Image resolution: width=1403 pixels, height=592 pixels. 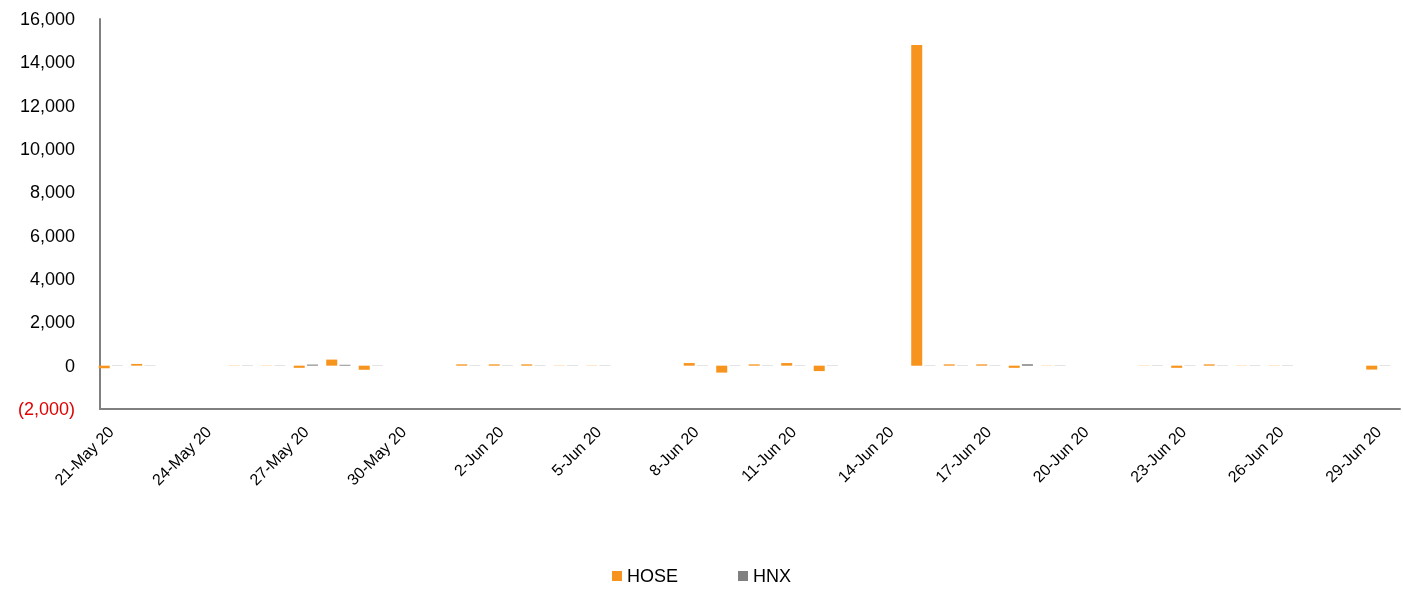 What do you see at coordinates (652, 576) in the screenshot?
I see `legend-label: HOSE` at bounding box center [652, 576].